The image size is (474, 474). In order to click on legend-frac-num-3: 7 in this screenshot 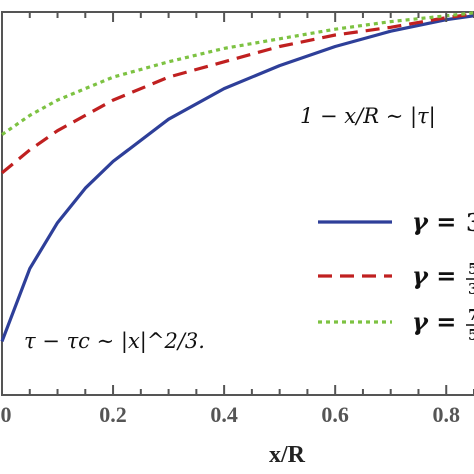, I will do `click(471, 315)`.